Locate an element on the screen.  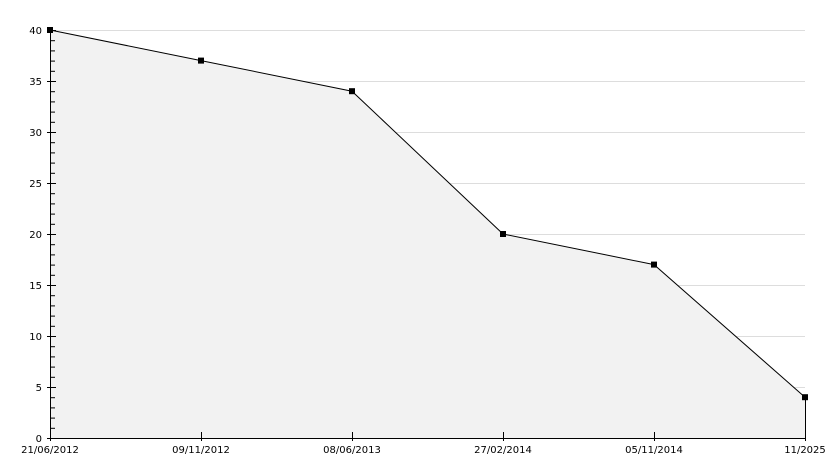
y-tick-label: 0 is located at coordinates (39, 439).